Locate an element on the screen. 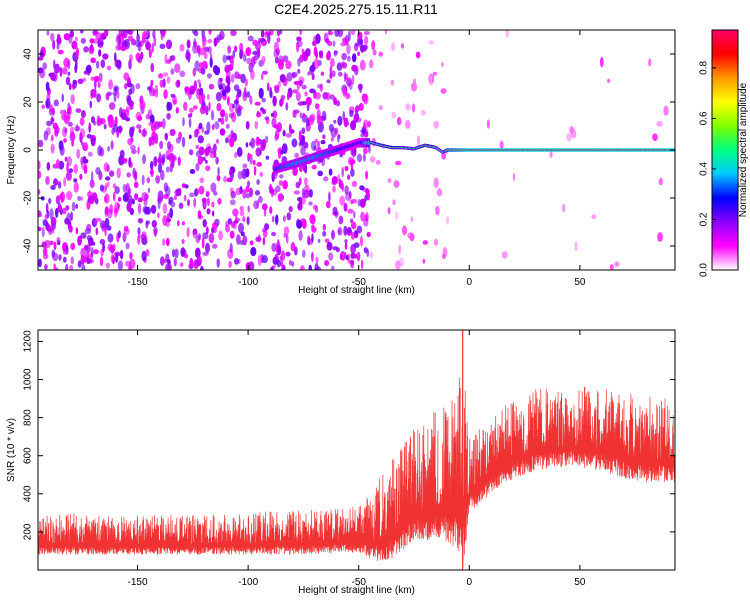 This screenshot has width=750, height=600. top-x-tick-label: -150 is located at coordinates (138, 282).